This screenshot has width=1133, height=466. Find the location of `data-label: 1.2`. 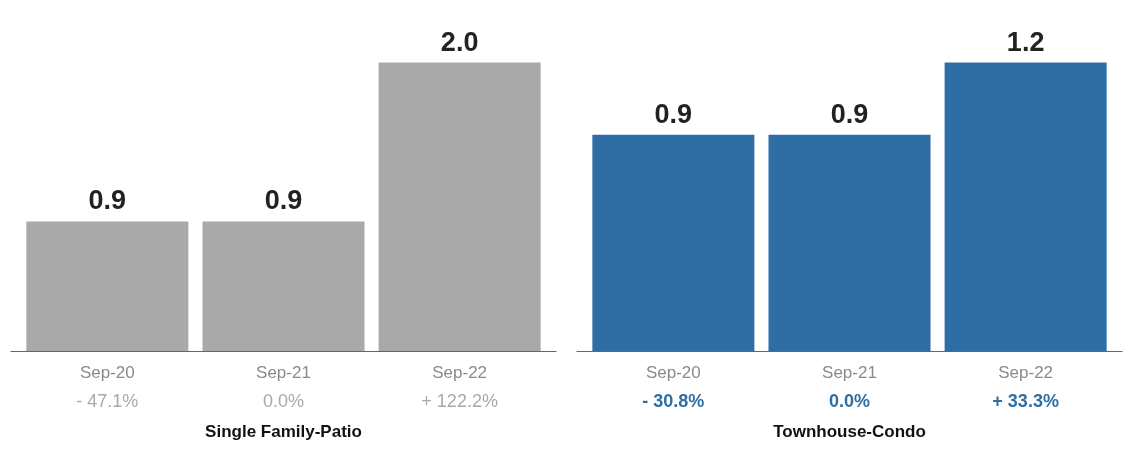

data-label: 1.2 is located at coordinates (1025, 41).